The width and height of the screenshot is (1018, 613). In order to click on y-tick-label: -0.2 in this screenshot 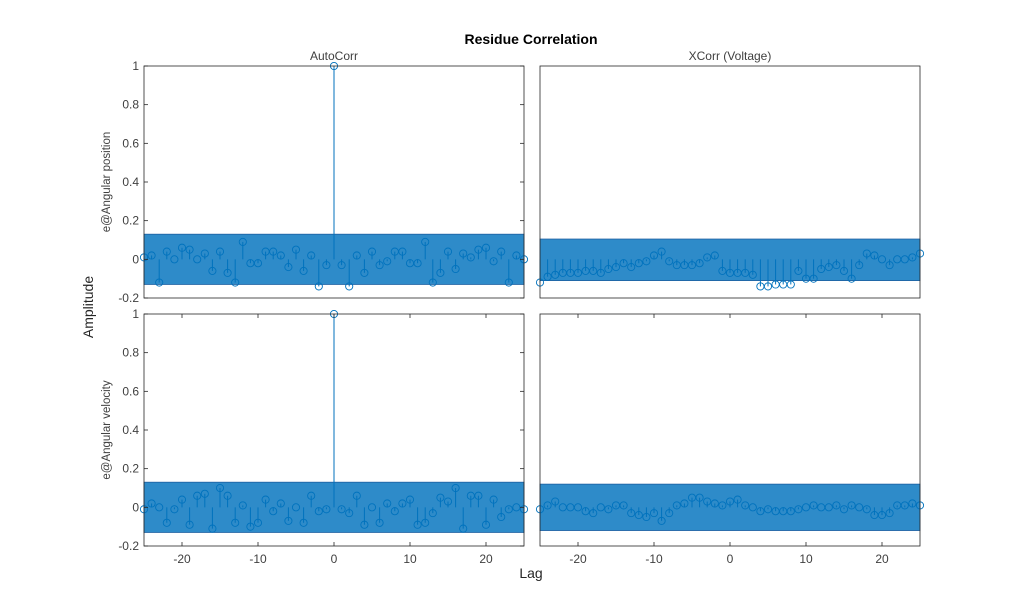, I will do `click(128, 546)`.